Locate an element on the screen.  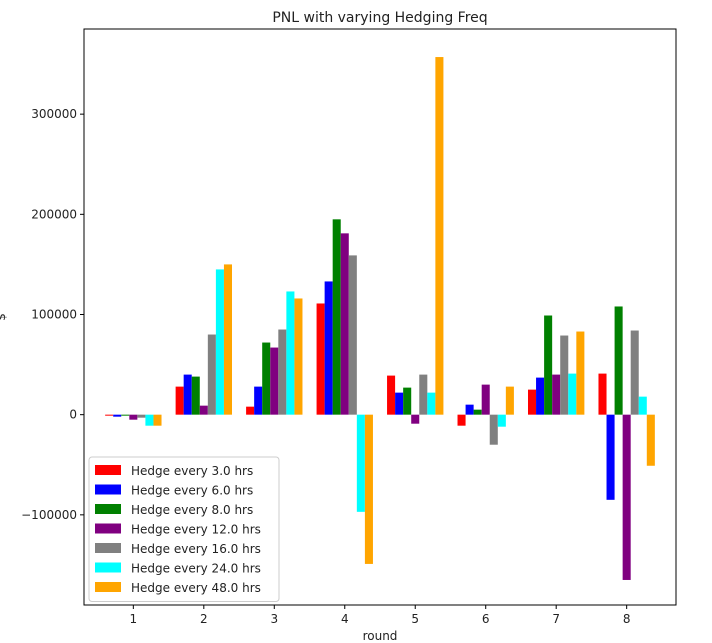
x-tick-label: 1 is located at coordinates (134, 619).